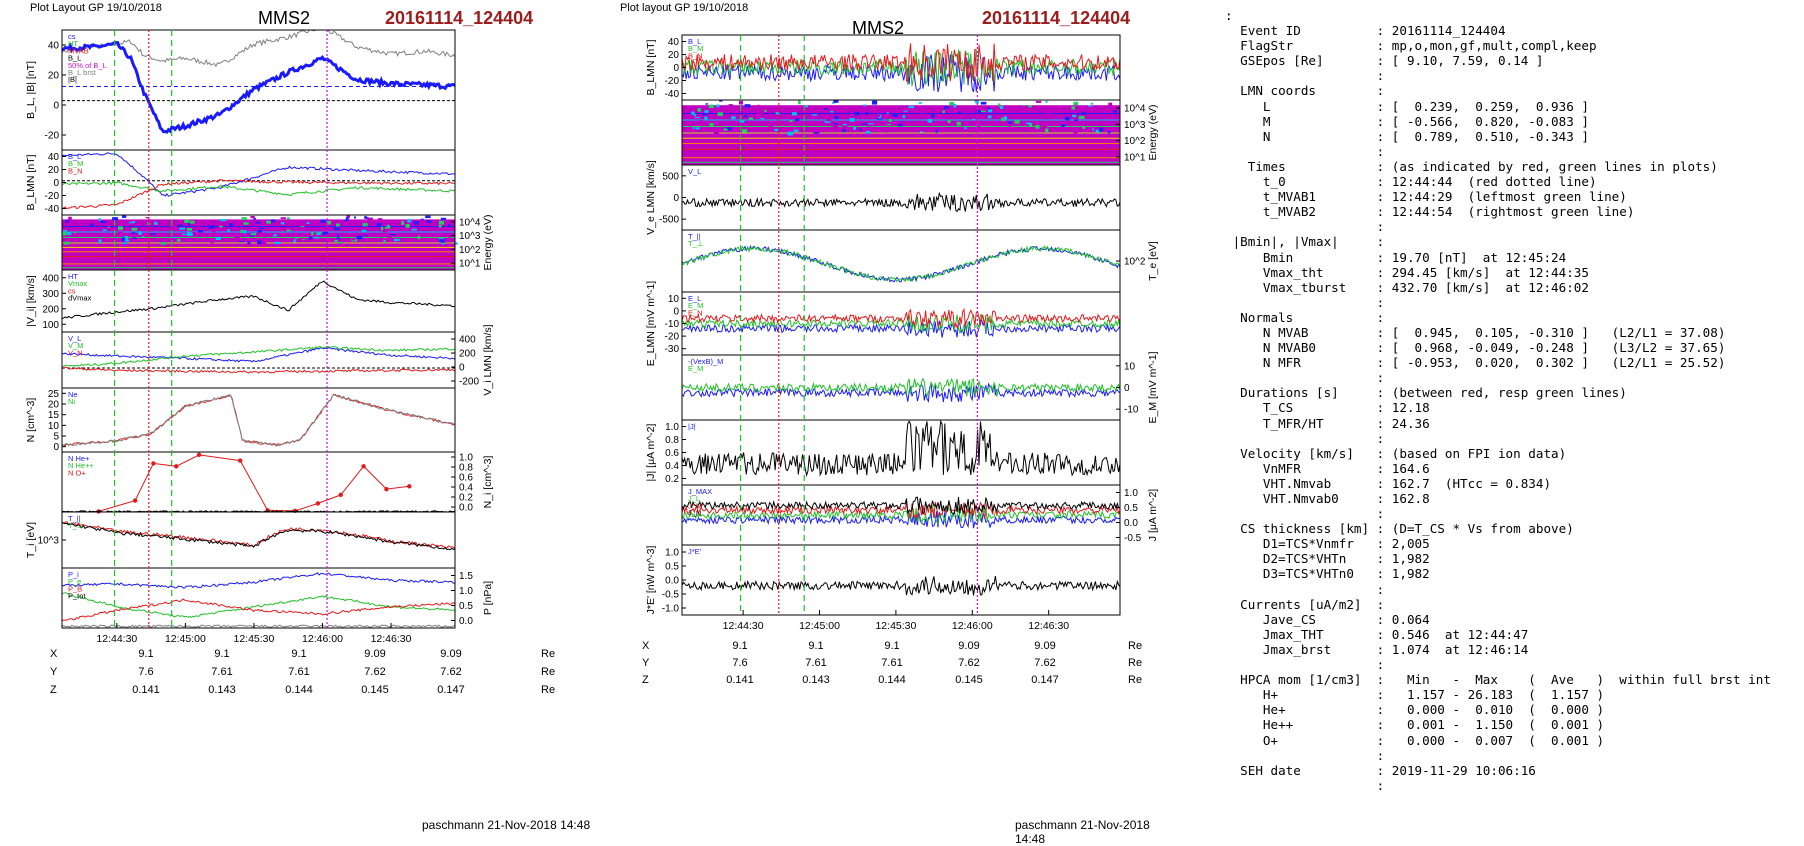 Image resolution: width=1804 pixels, height=846 pixels. I want to click on right-series-line, so click(901, 264).